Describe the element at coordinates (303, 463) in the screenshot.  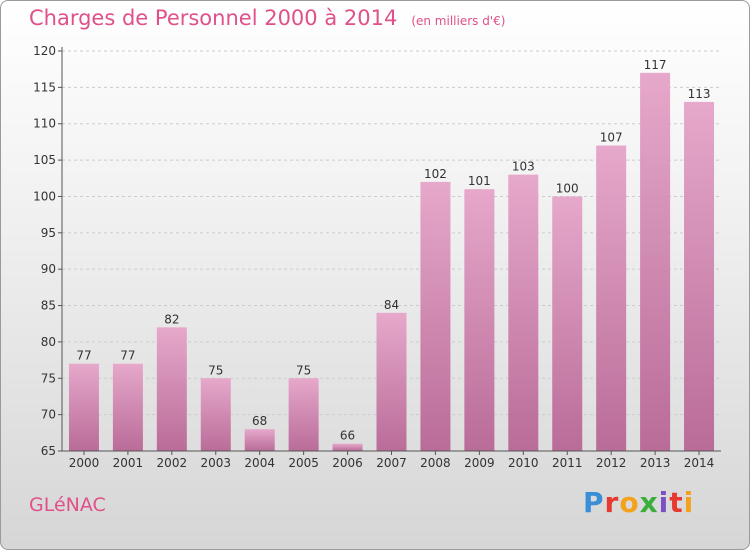
I see `x-tick-label-2005: 2005` at that location.